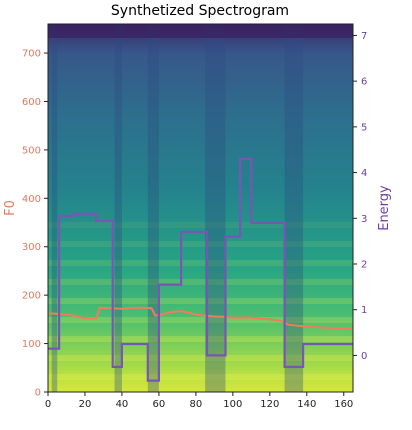 The image size is (412, 430). What do you see at coordinates (31, 247) in the screenshot?
I see `y-left-tick-label: 300` at bounding box center [31, 247].